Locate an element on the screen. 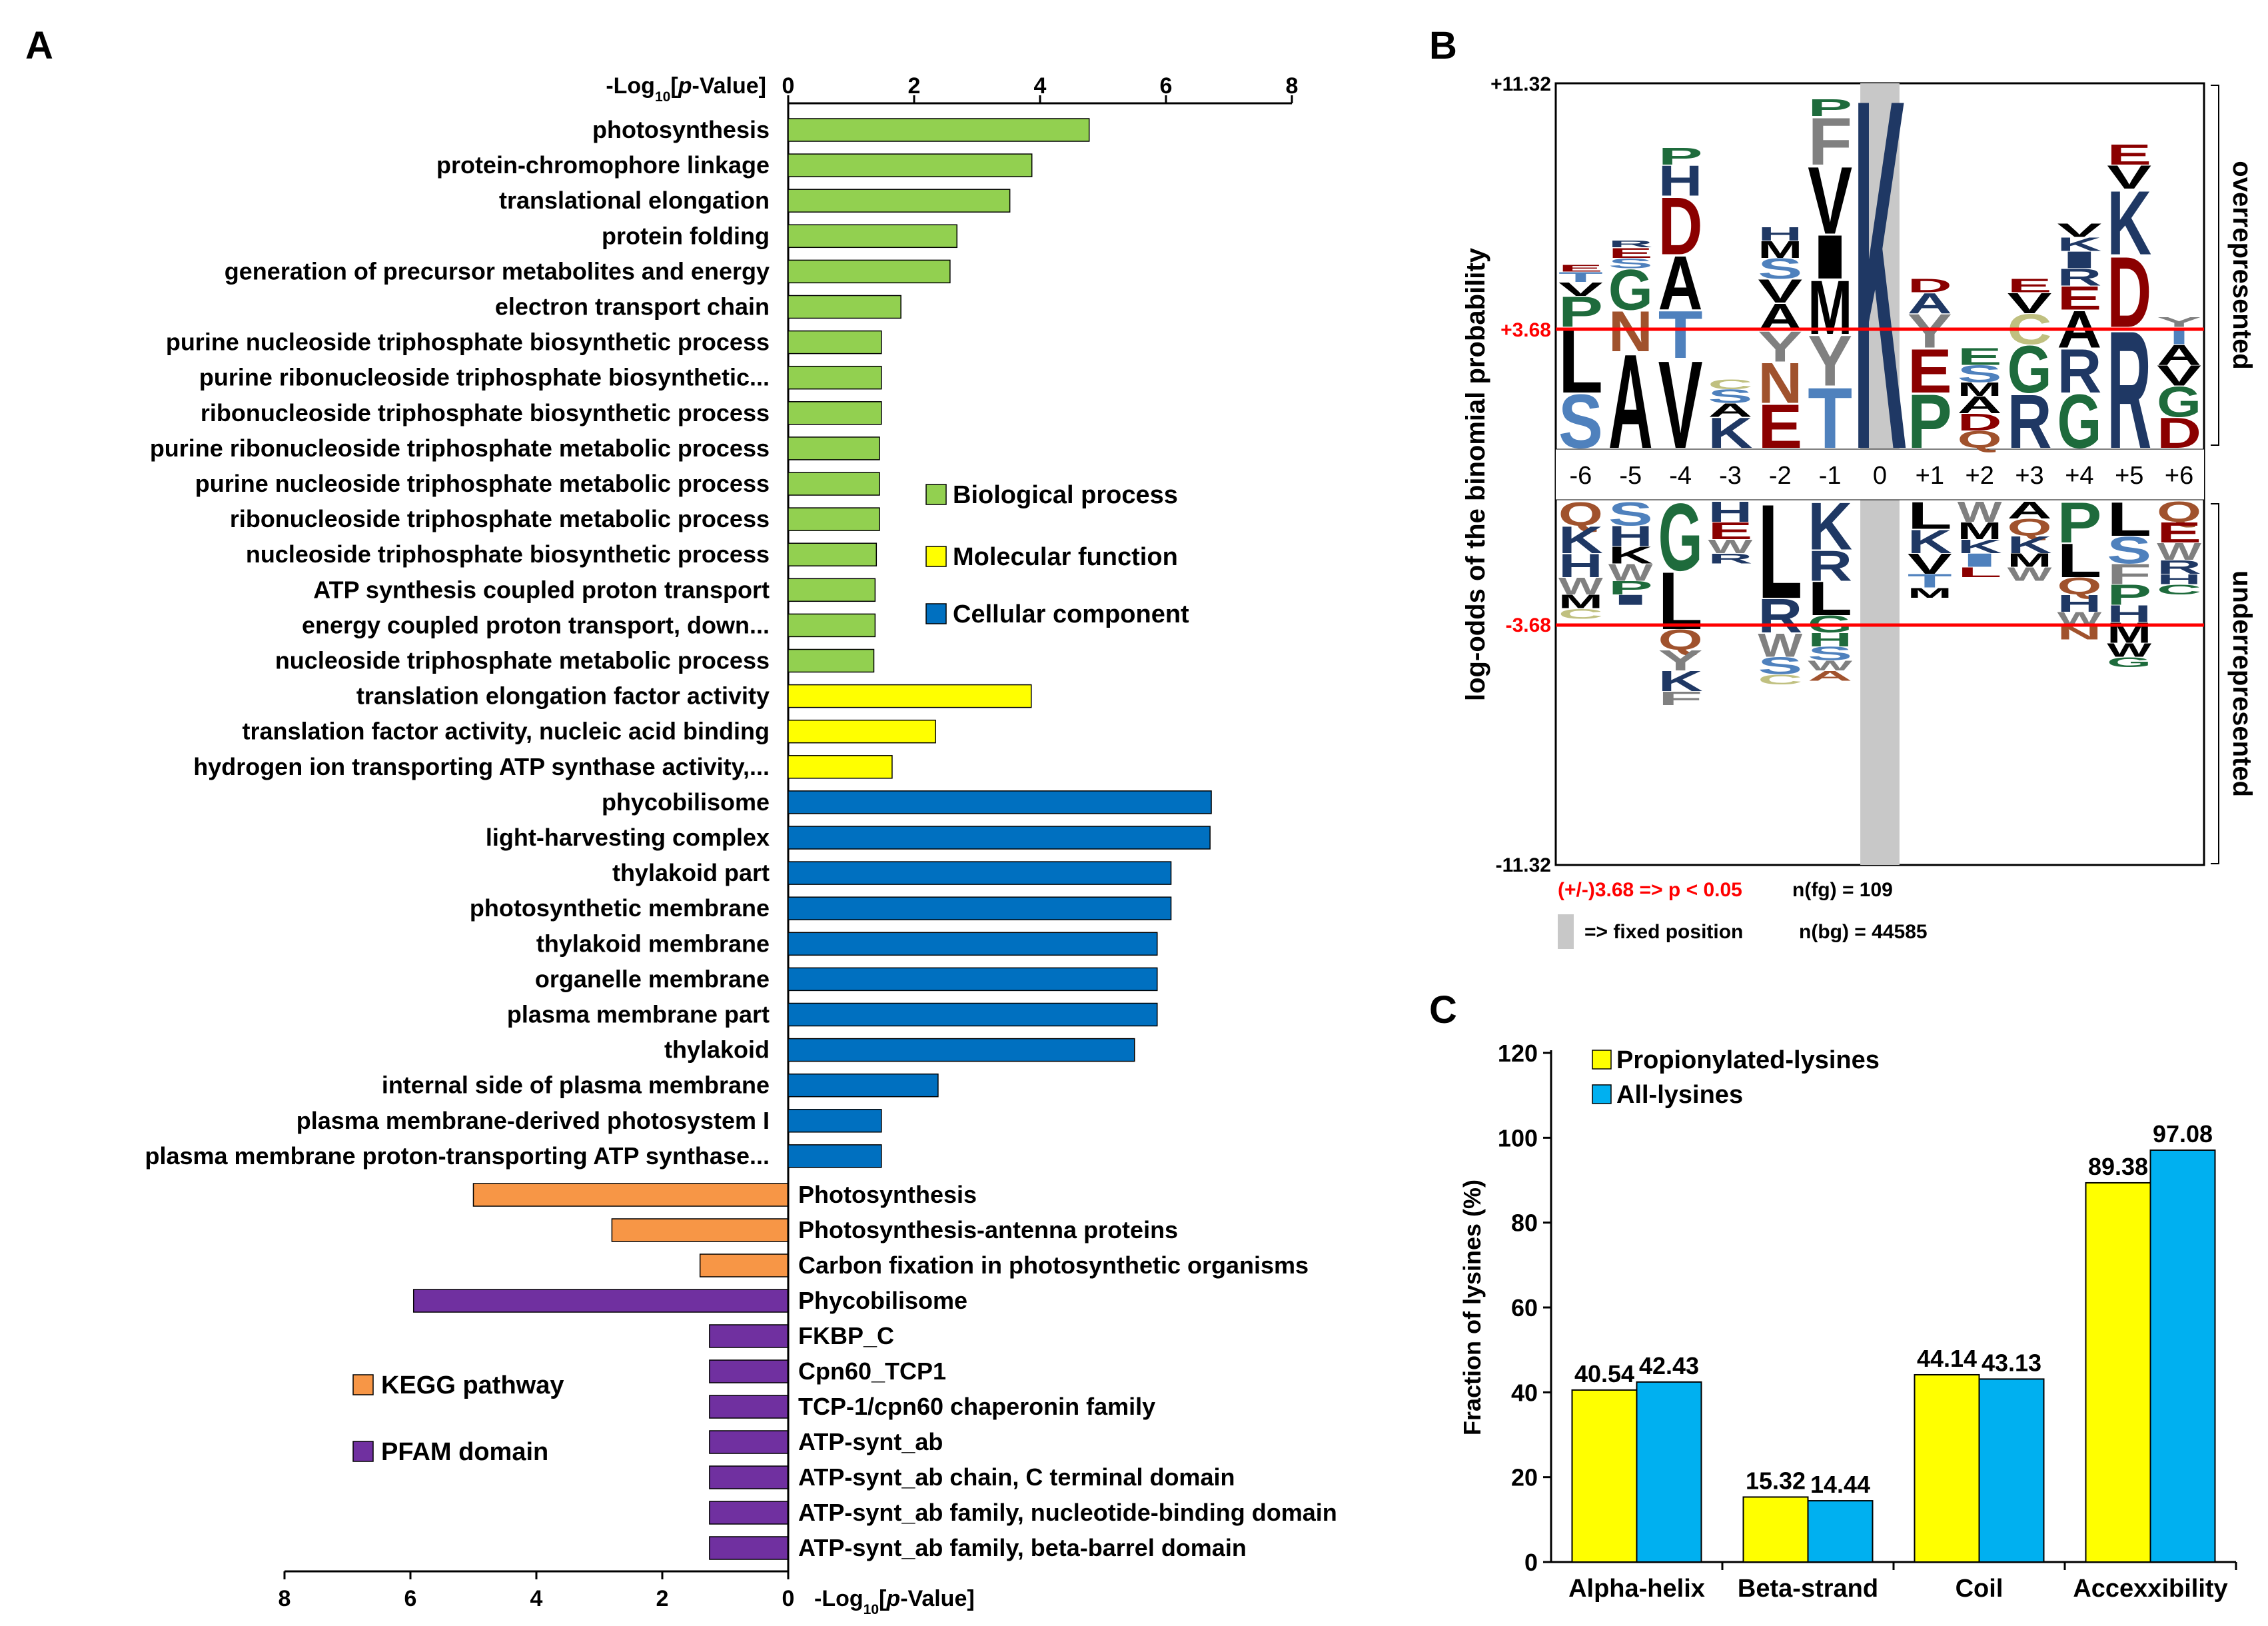 The height and width of the screenshot is (1626, 2268). panel-letter-b: B is located at coordinates (1443, 46).